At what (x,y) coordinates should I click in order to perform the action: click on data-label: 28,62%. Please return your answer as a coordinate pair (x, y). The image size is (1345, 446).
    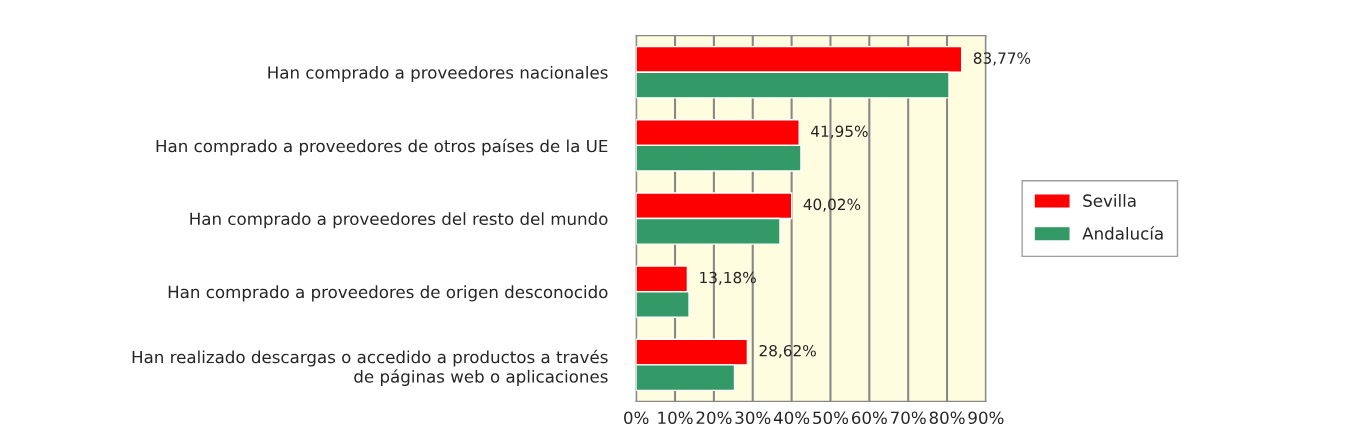
    Looking at the image, I should click on (787, 351).